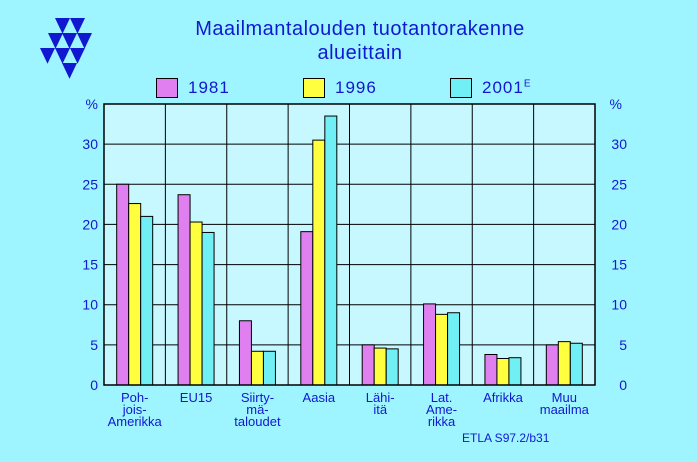 This screenshot has width=697, height=462. Describe the element at coordinates (619, 224) in the screenshot. I see `y-tick-right-20: 20` at that location.